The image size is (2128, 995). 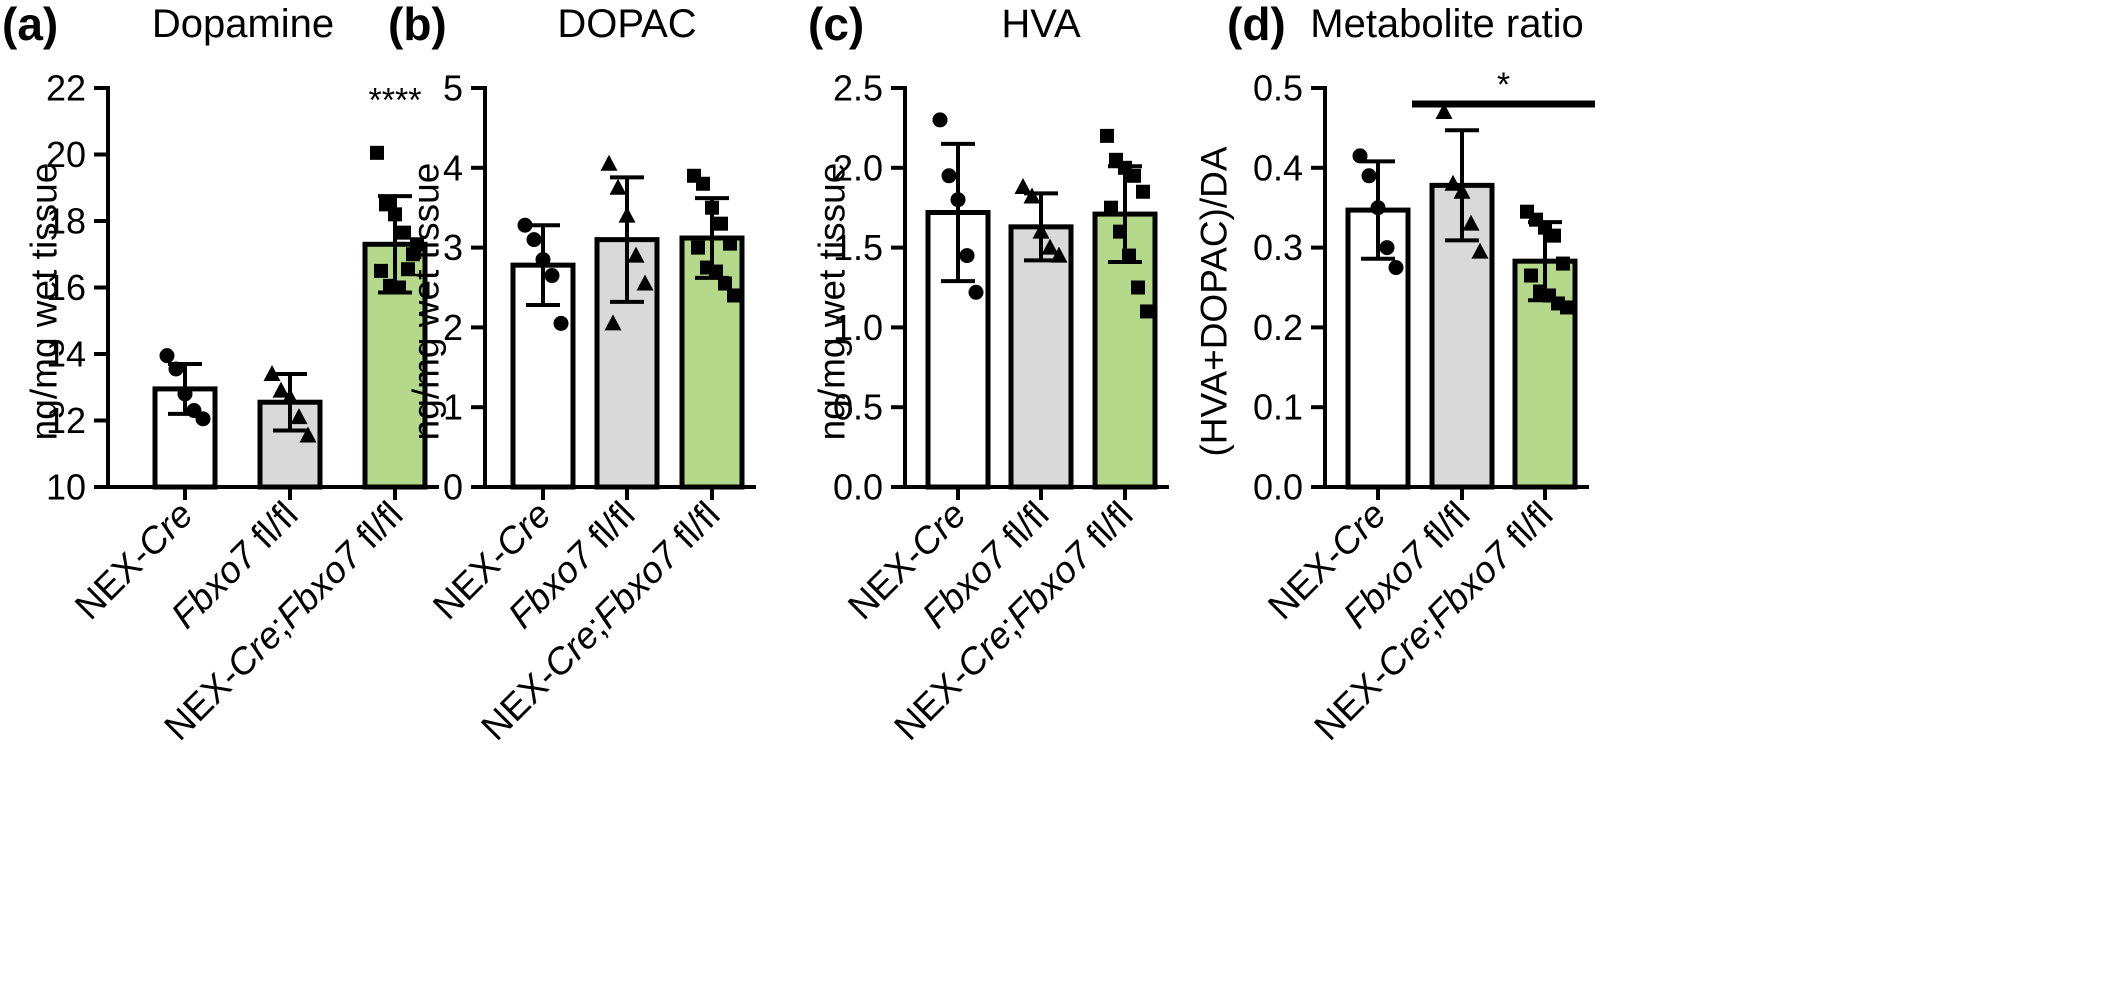 I want to click on y-tick-label: 1.5, so click(x=858, y=247).